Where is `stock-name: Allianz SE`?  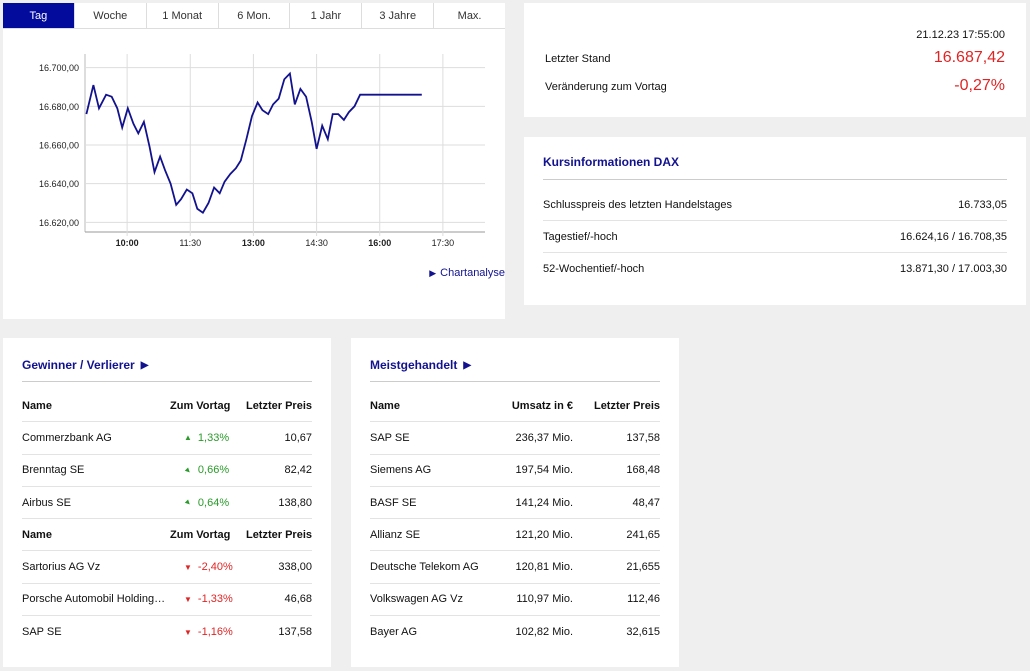
stock-name: Allianz SE is located at coordinates (395, 534).